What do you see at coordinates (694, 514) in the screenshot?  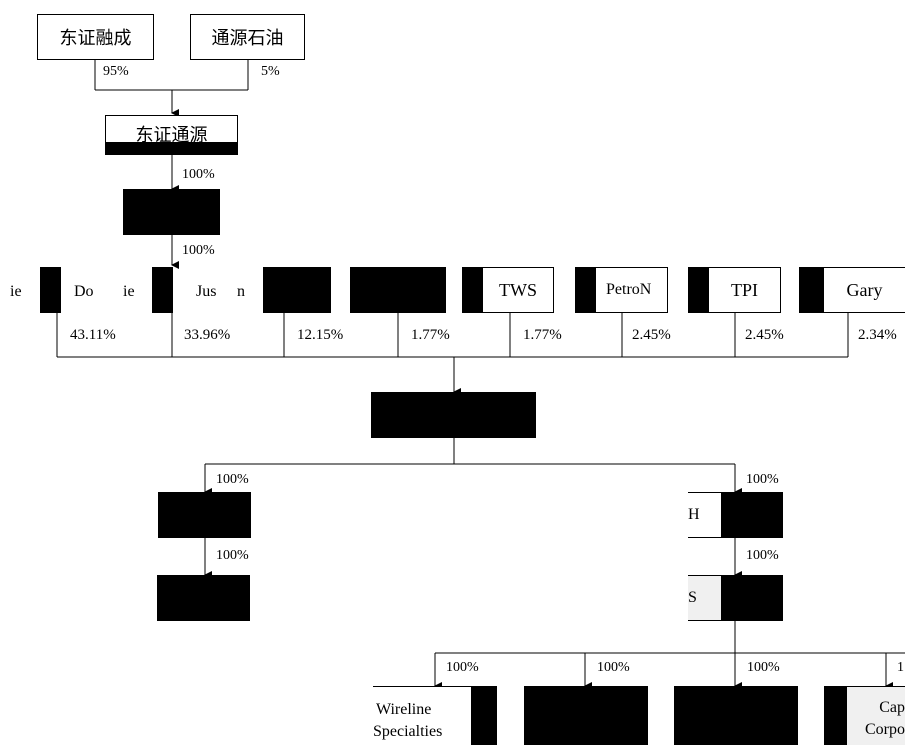 I see `entity-label: H` at bounding box center [694, 514].